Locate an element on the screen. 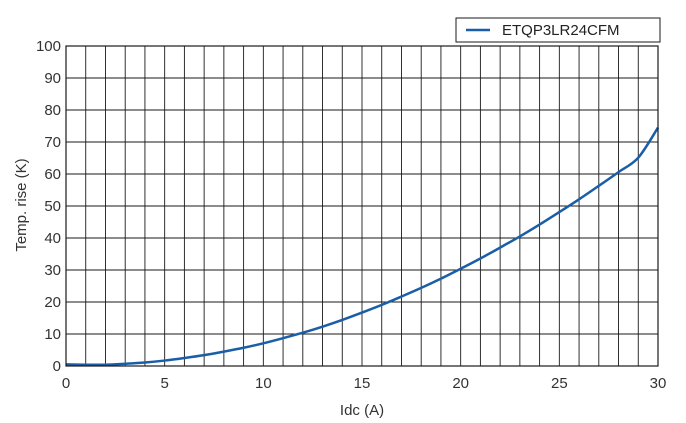  y-tick-label: 10 is located at coordinates (52, 334).